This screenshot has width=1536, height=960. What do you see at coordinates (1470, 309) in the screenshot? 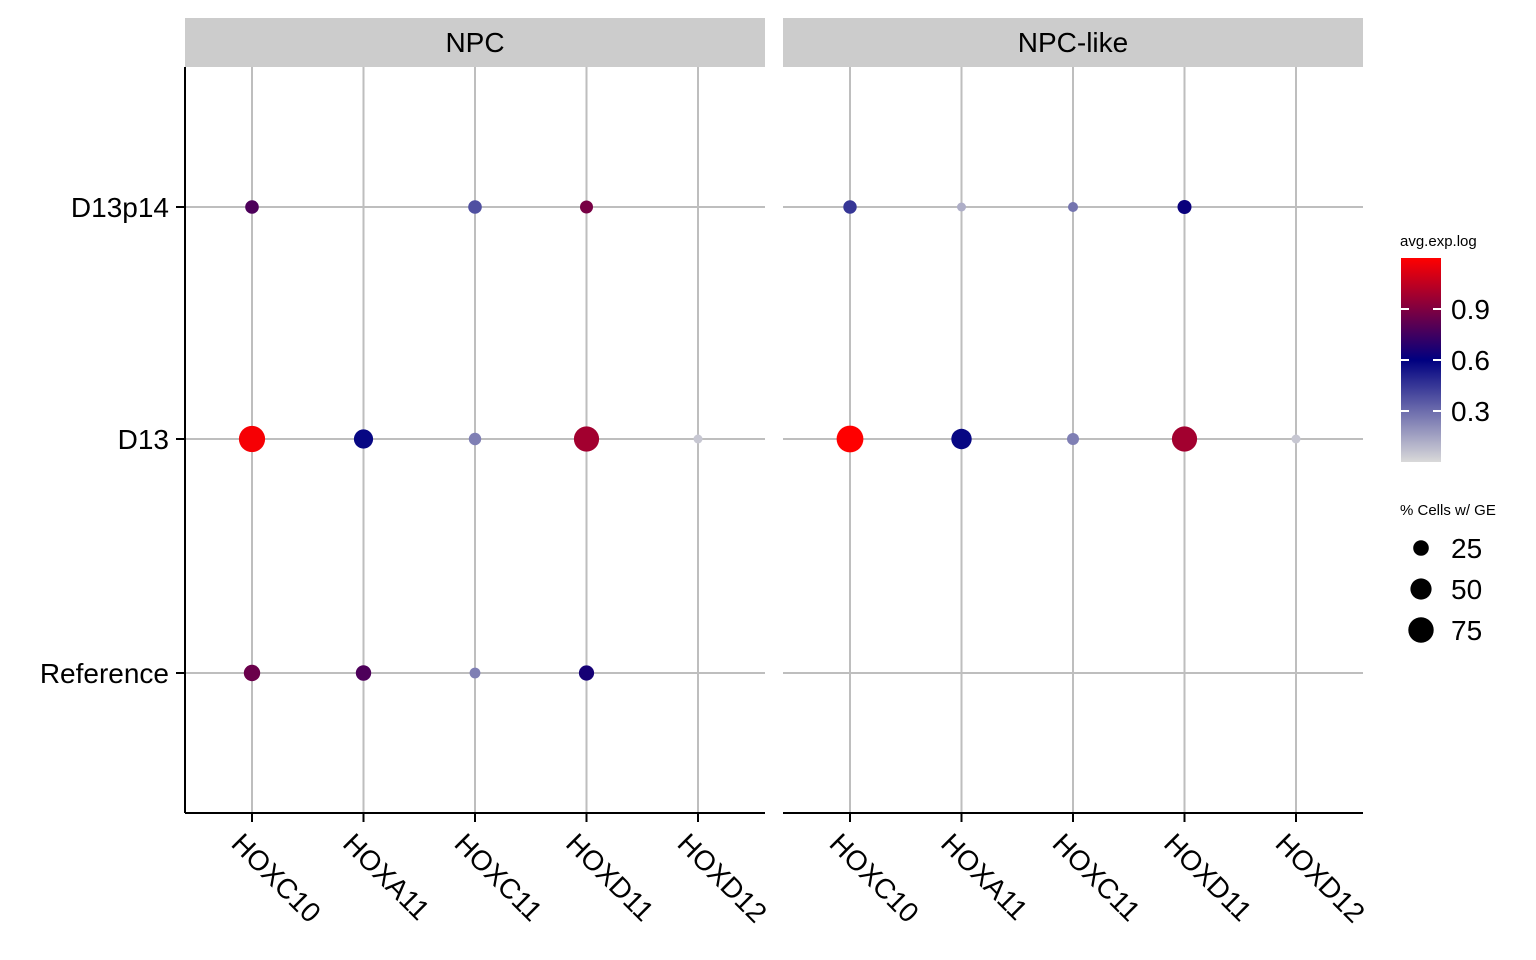
I see `colorbar-tick-label: 0.9` at bounding box center [1470, 309].